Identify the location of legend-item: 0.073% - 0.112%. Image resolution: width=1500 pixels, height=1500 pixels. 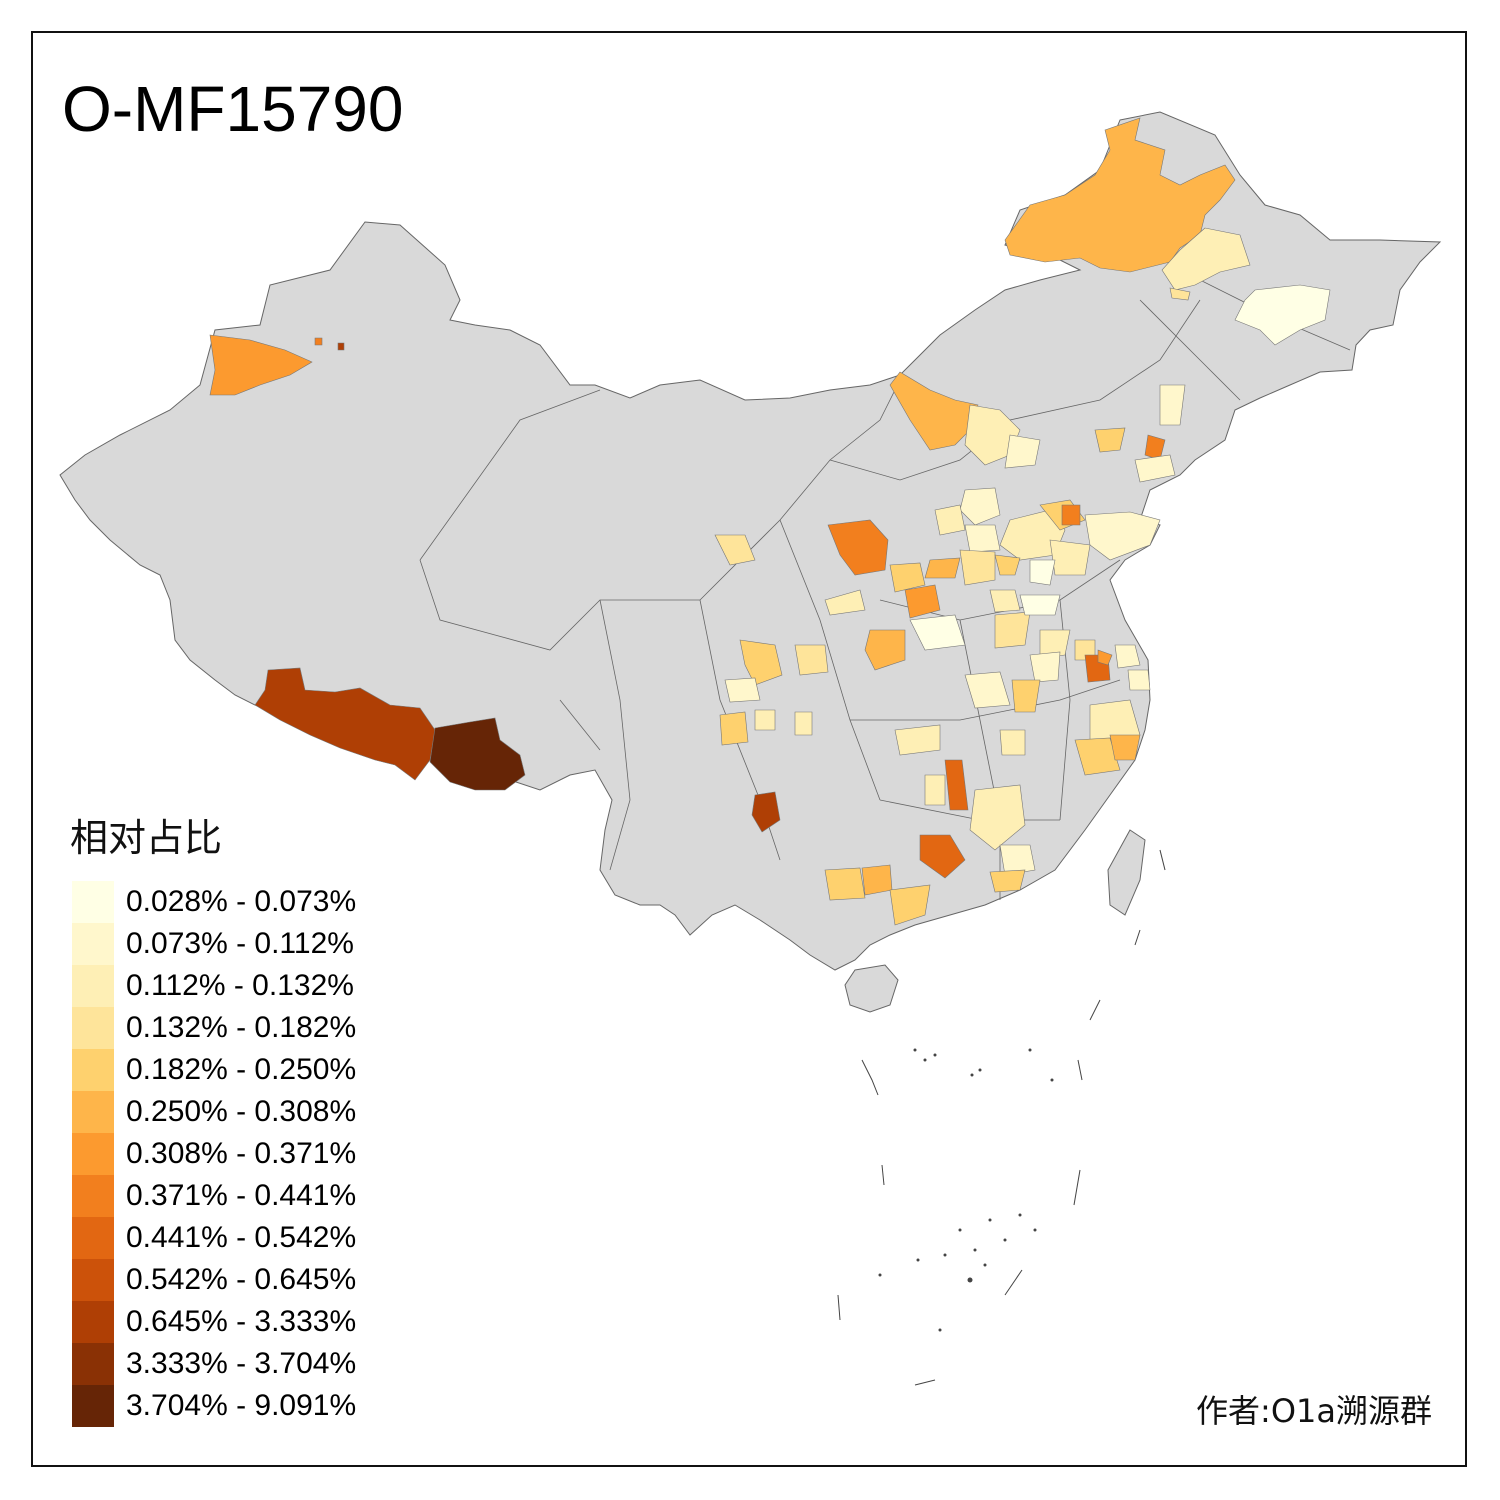
(212, 944).